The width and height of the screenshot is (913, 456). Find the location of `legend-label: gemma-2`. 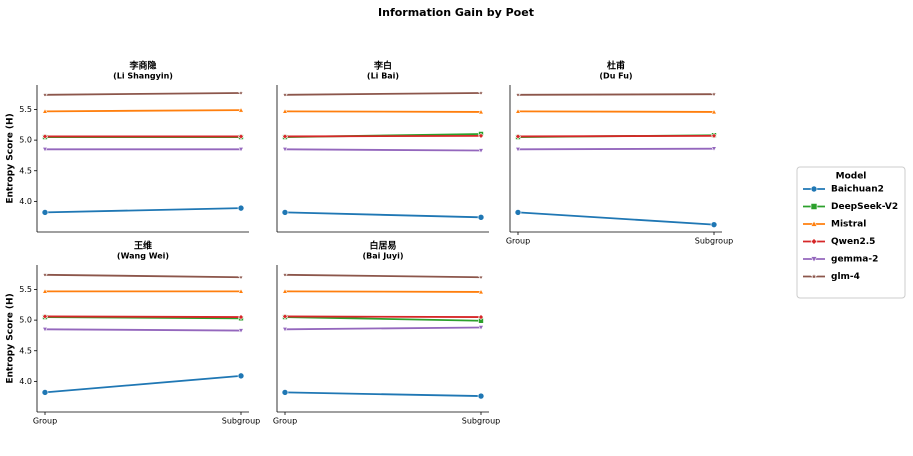

legend-label: gemma-2 is located at coordinates (854, 260).